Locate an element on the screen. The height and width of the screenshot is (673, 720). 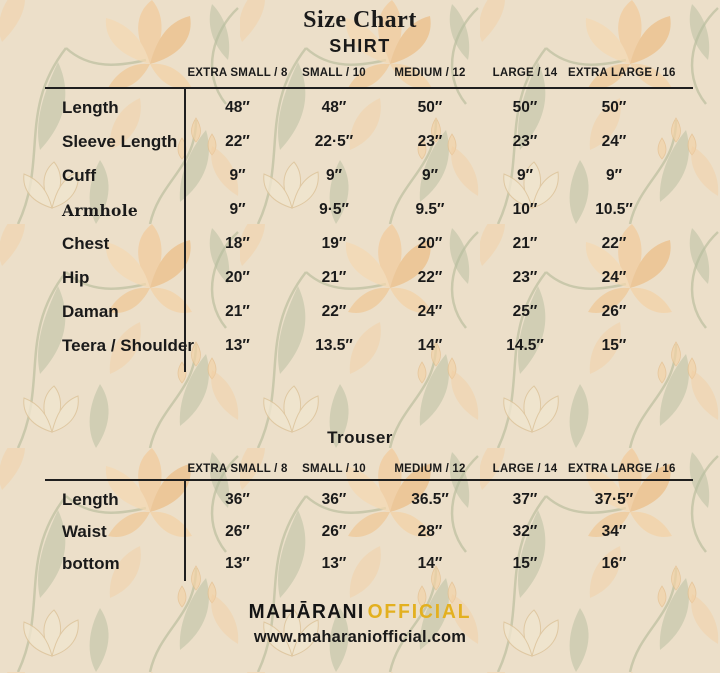
cell-value: 37·5″ is located at coordinates (614, 499).